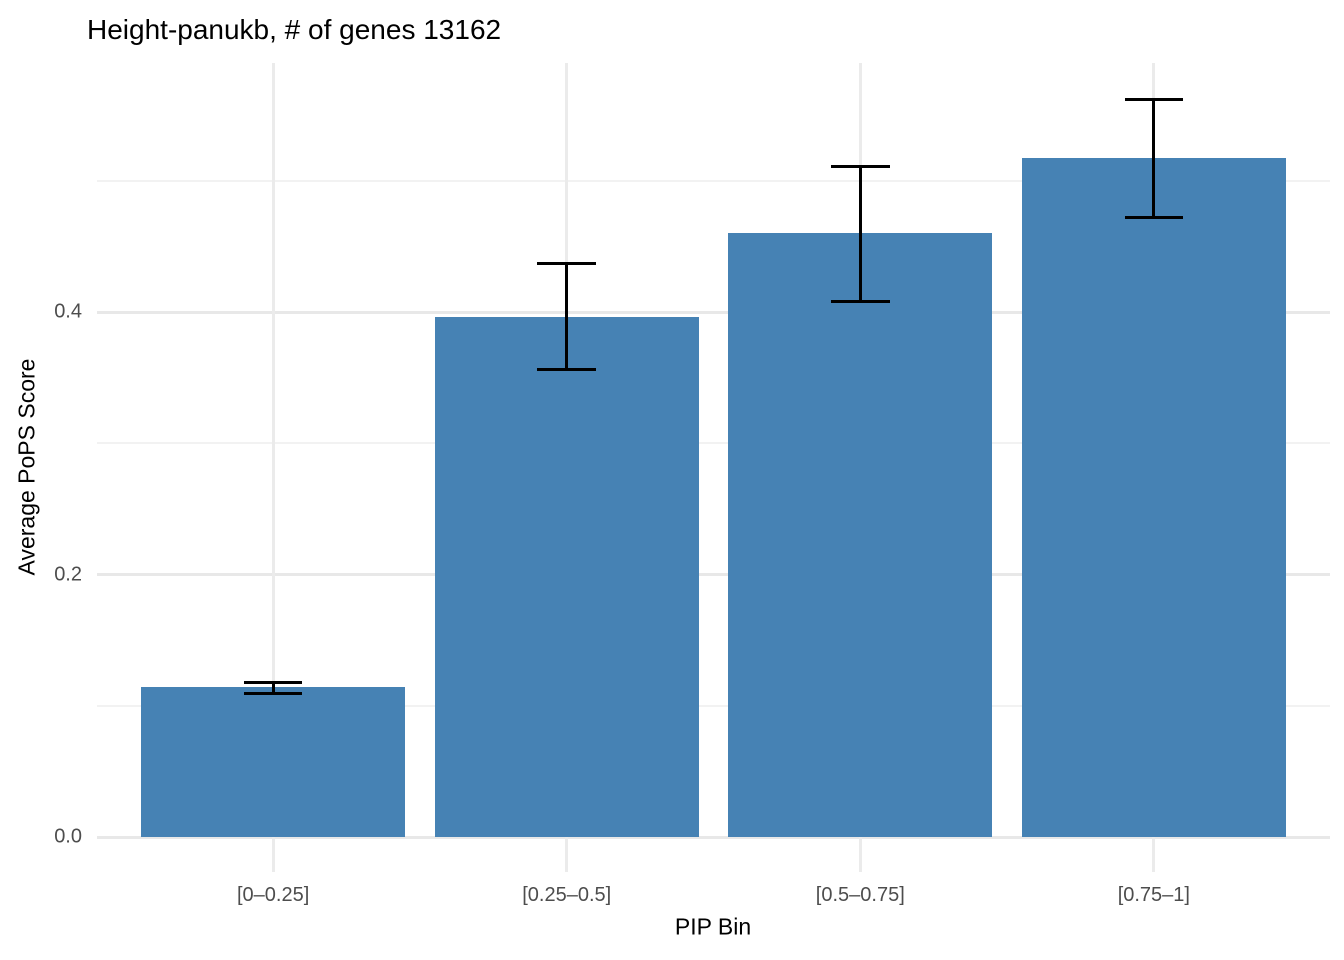 Image resolution: width=1344 pixels, height=960 pixels. What do you see at coordinates (273, 895) in the screenshot?
I see `x-axis-tick-label: [0–0.25]` at bounding box center [273, 895].